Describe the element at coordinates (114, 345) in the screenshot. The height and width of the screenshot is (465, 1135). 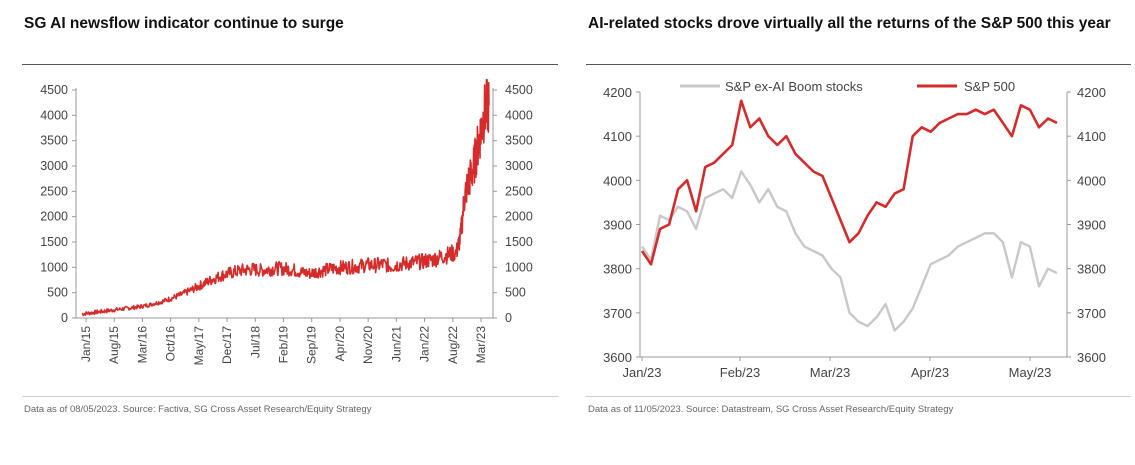
I see `x-tick-label: Aug/15` at that location.